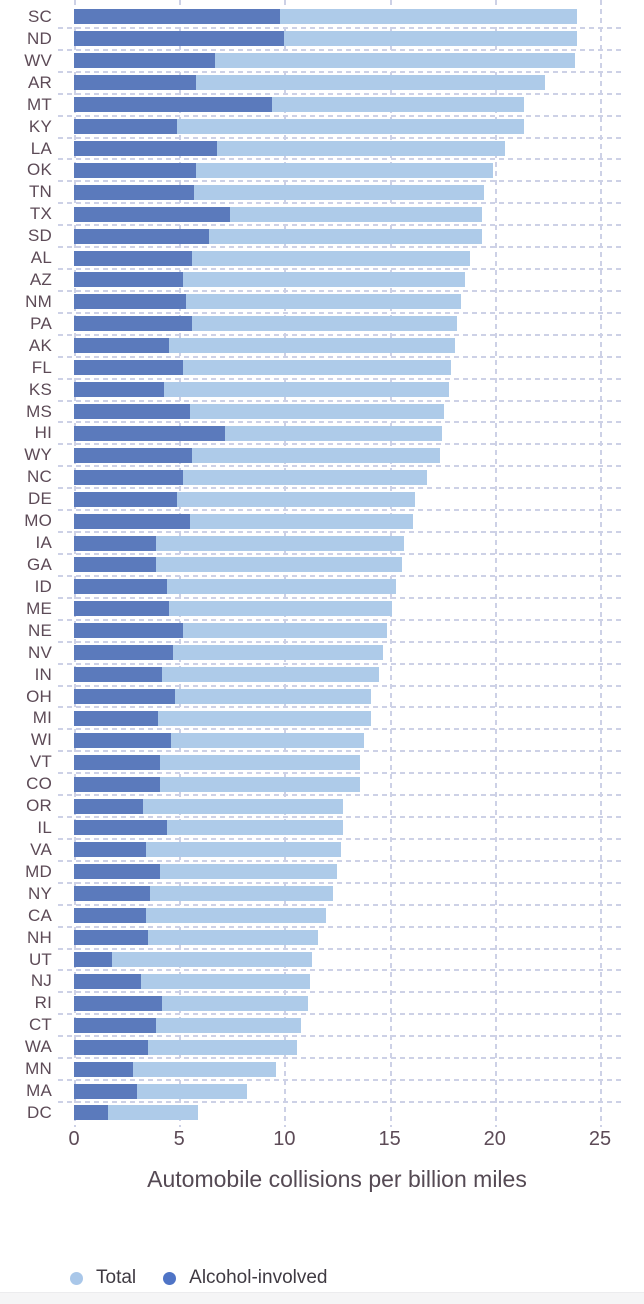  I want to click on alcohol-bar-AZ, so click(129, 280).